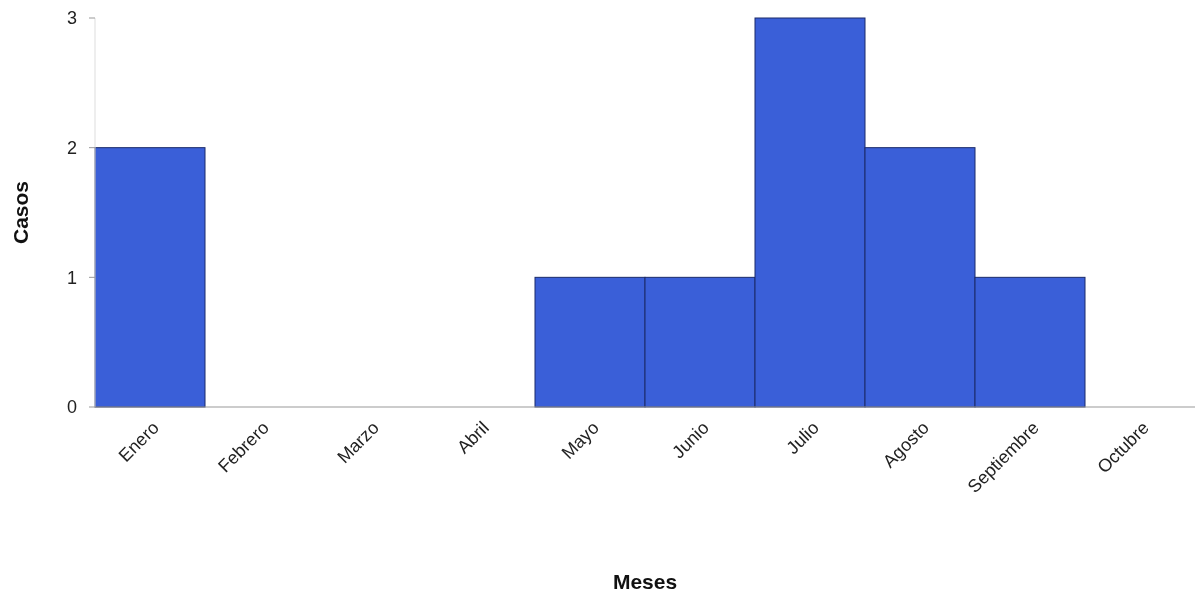 The width and height of the screenshot is (1203, 601). I want to click on x-axis-title: Meses, so click(645, 581).